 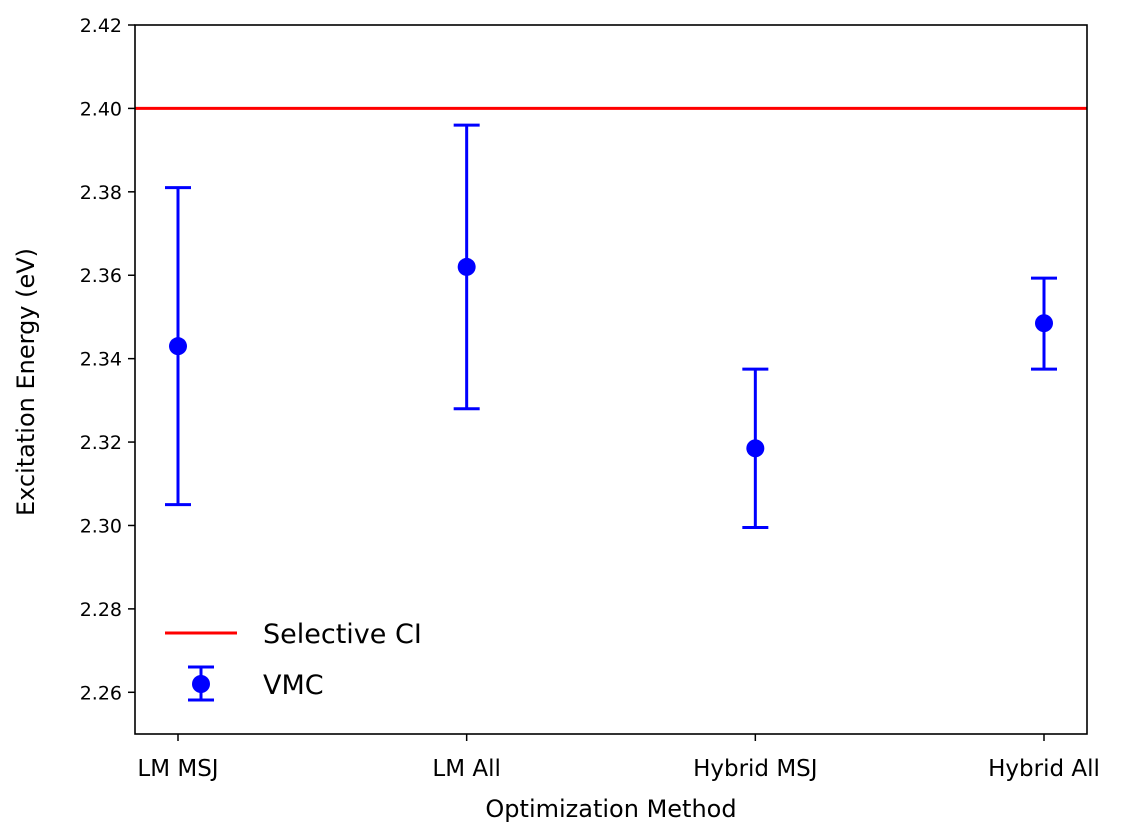 What do you see at coordinates (342, 634) in the screenshot?
I see `legend-label-selective-ci: Selective CI` at bounding box center [342, 634].